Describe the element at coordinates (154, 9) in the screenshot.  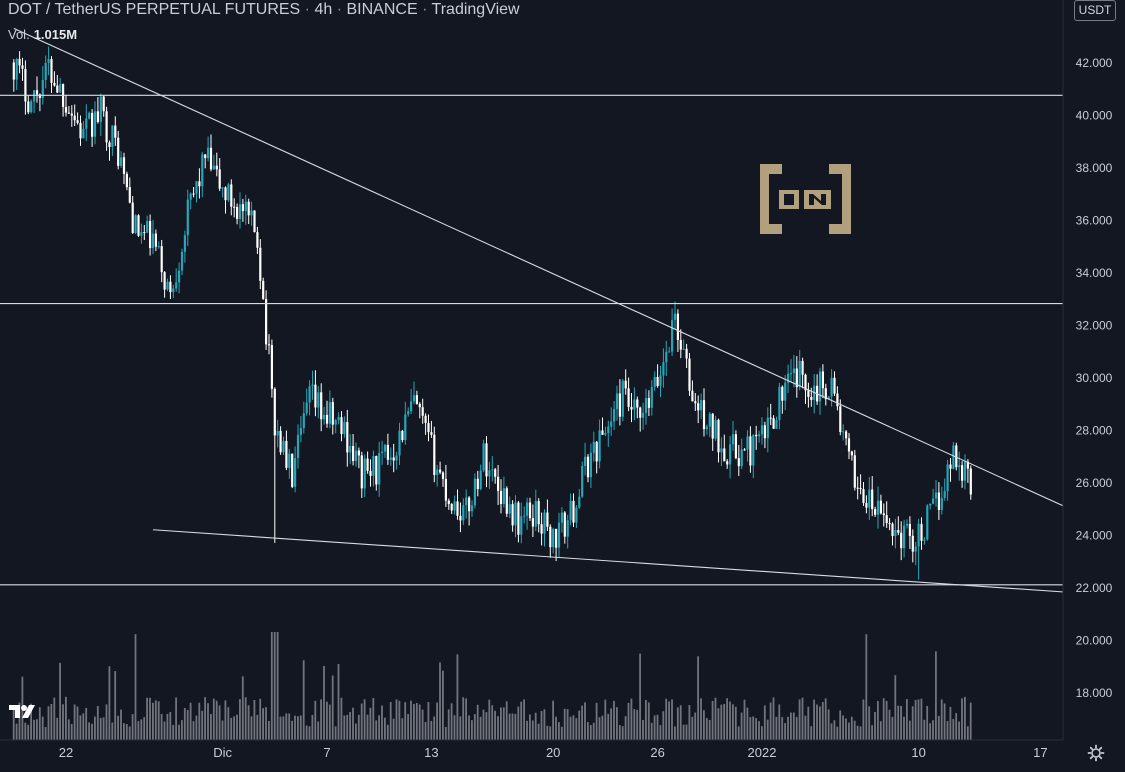
I see `symbol-name: DOT / TetherUS PERPETUAL FUTURES` at that location.